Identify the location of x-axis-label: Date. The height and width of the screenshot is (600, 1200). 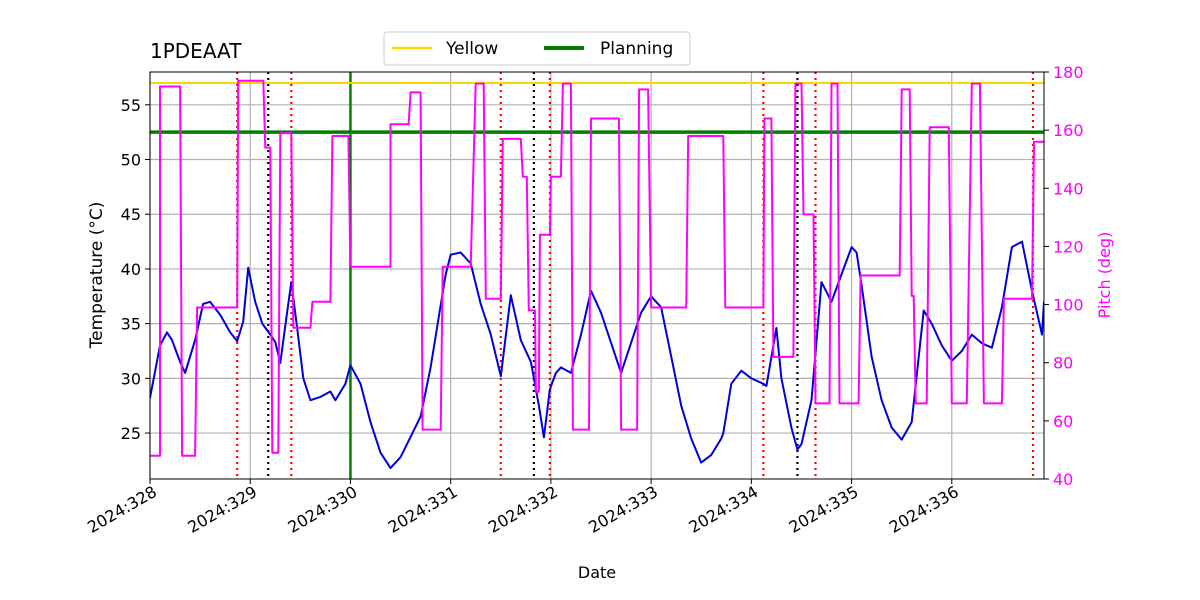
(597, 572).